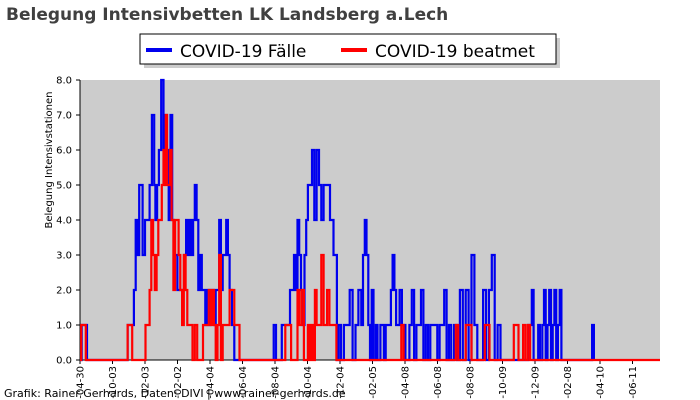 The height and width of the screenshot is (400, 700). What do you see at coordinates (113, 382) in the screenshot?
I see `x-tick-label: -10-03` at bounding box center [113, 382].